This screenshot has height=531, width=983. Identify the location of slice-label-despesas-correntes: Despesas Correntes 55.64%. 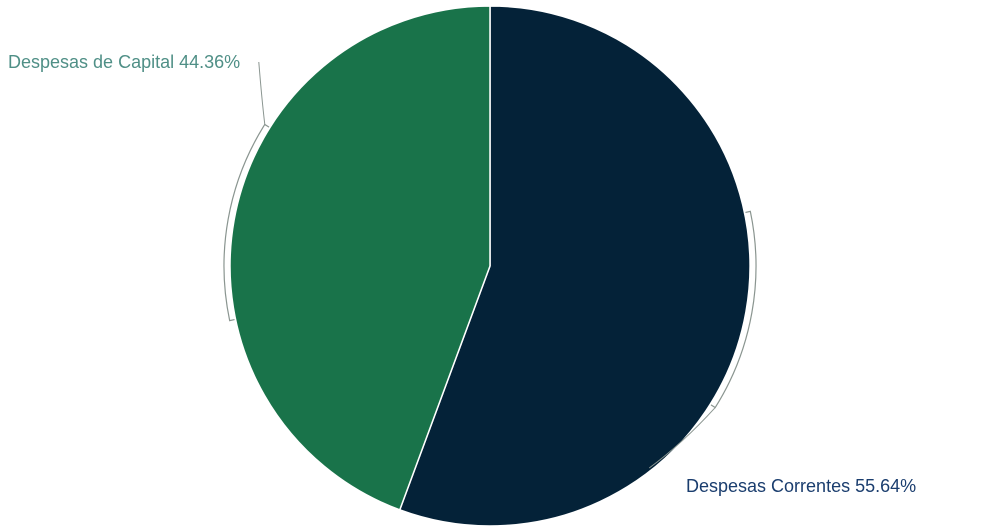
(801, 486).